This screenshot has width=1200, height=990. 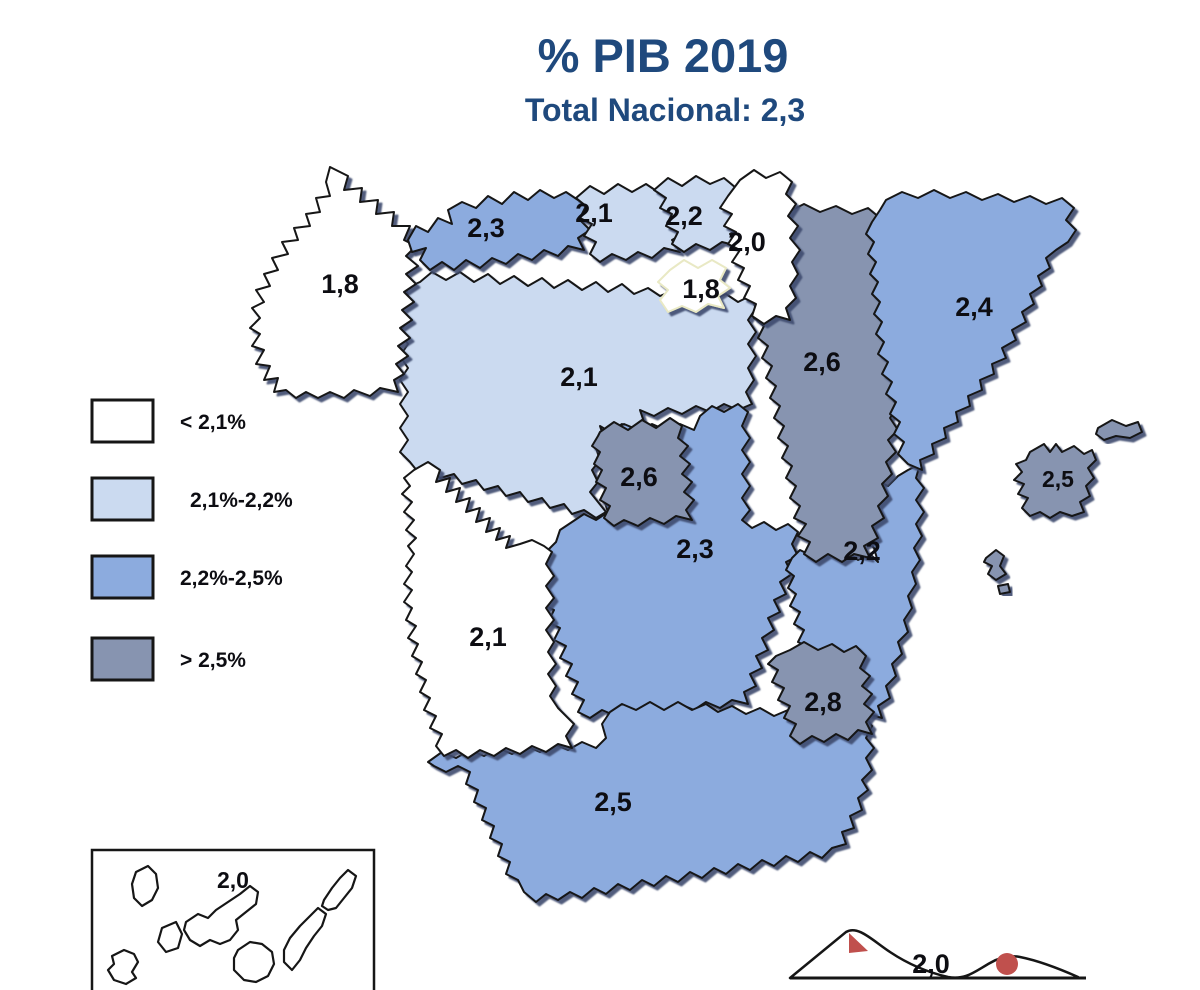 What do you see at coordinates (995, 565) in the screenshot?
I see `island-ibiza` at bounding box center [995, 565].